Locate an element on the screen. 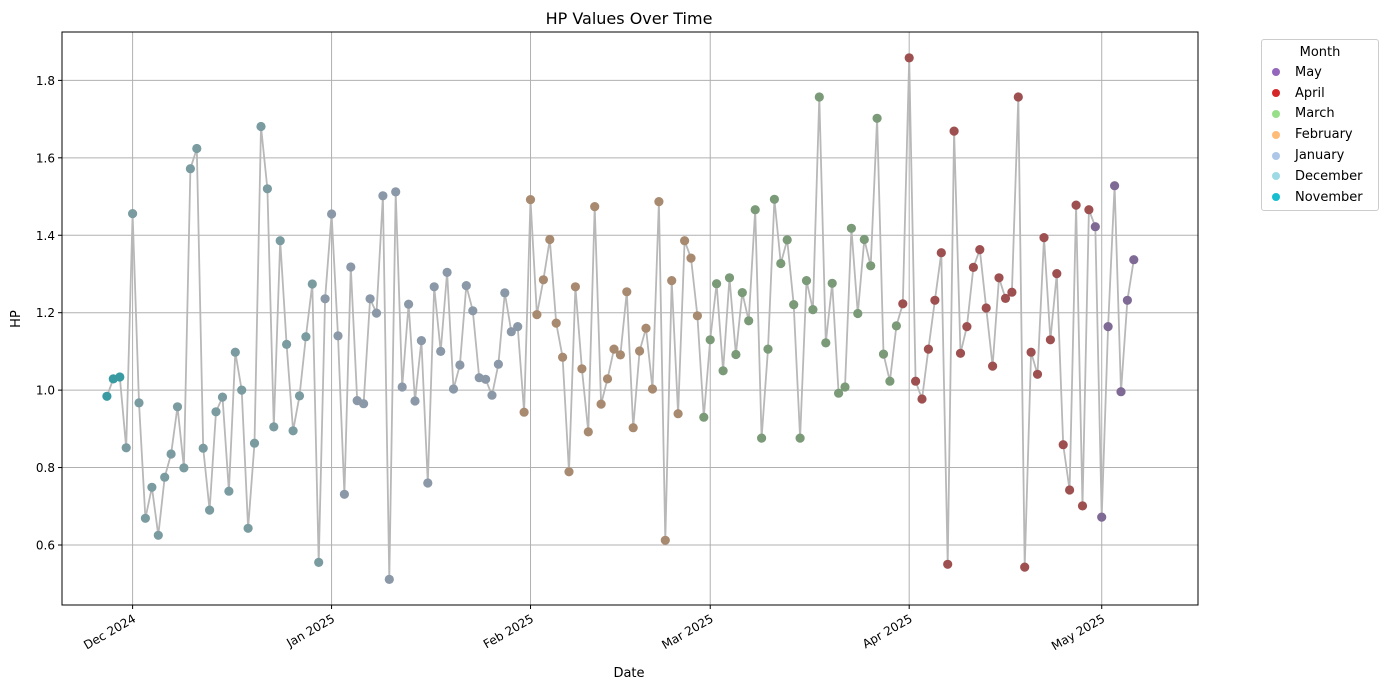 This screenshot has width=1392, height=690. x-tick-label: Dec 2024 is located at coordinates (109, 631).